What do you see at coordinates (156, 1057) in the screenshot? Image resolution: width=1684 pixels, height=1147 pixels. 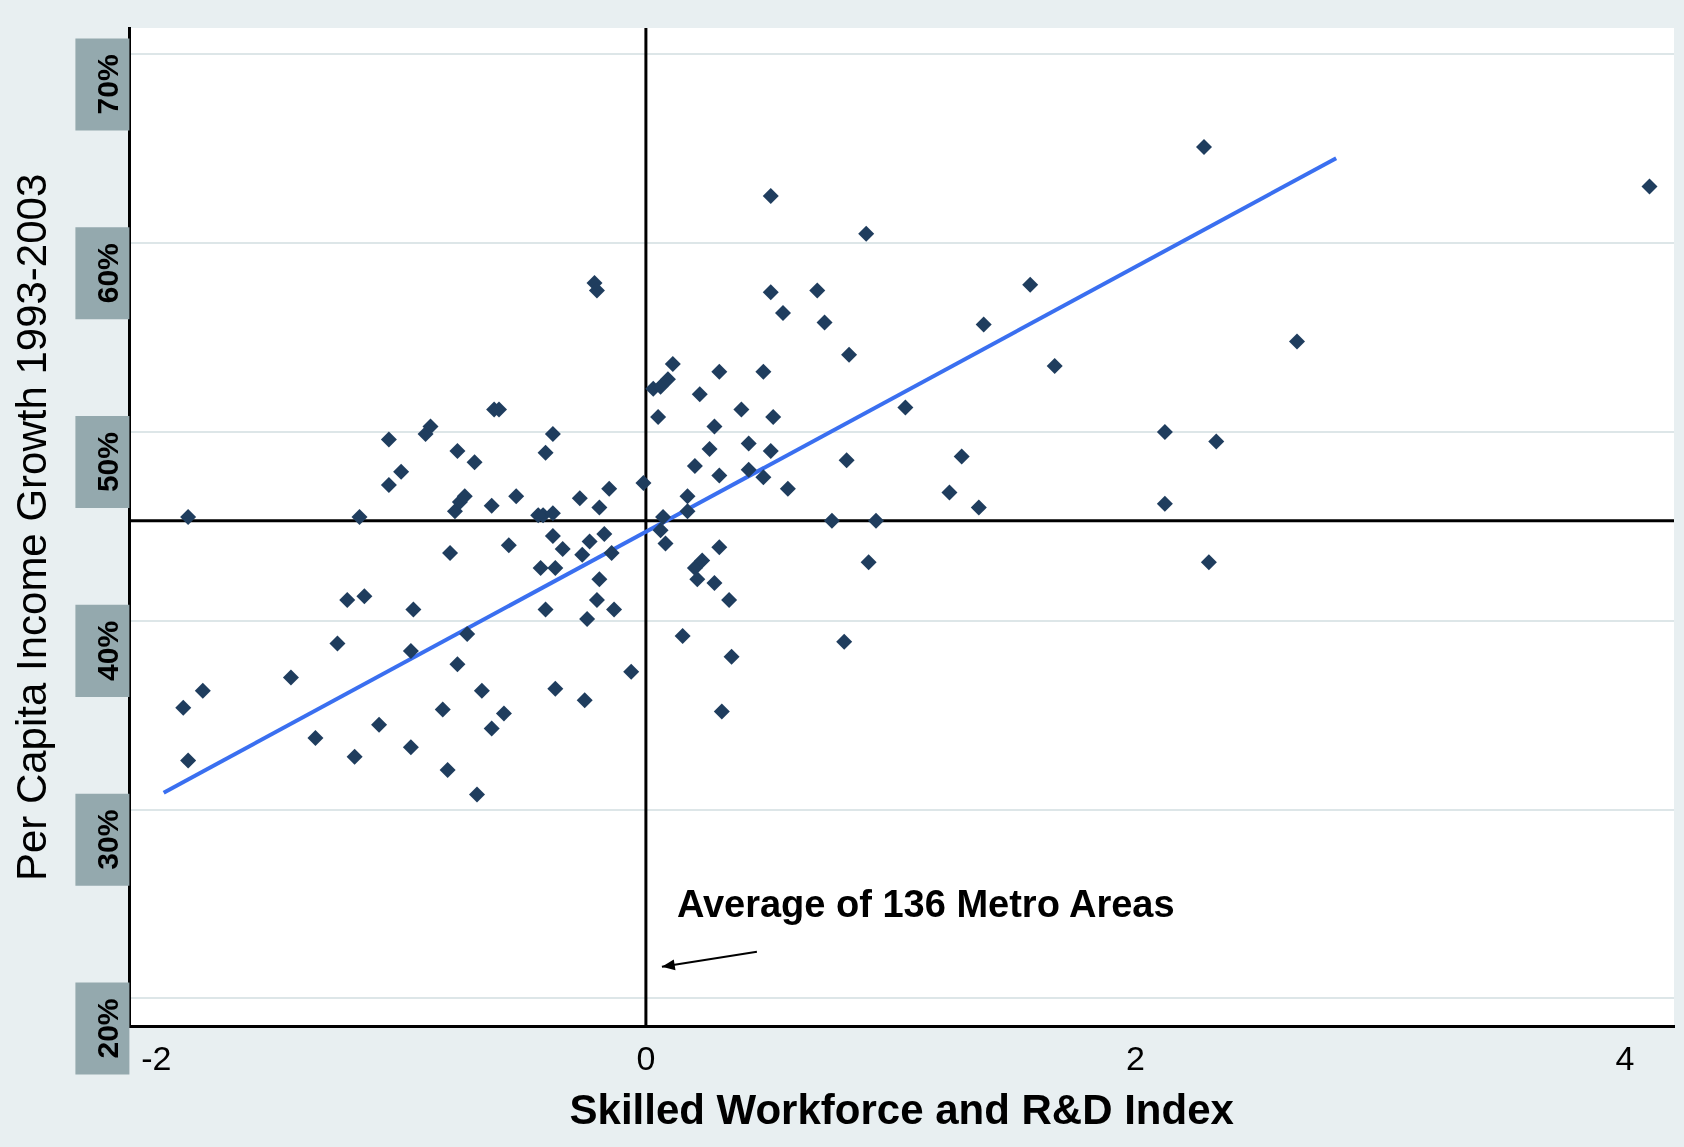 I see `x-tick-label: -2` at bounding box center [156, 1057].